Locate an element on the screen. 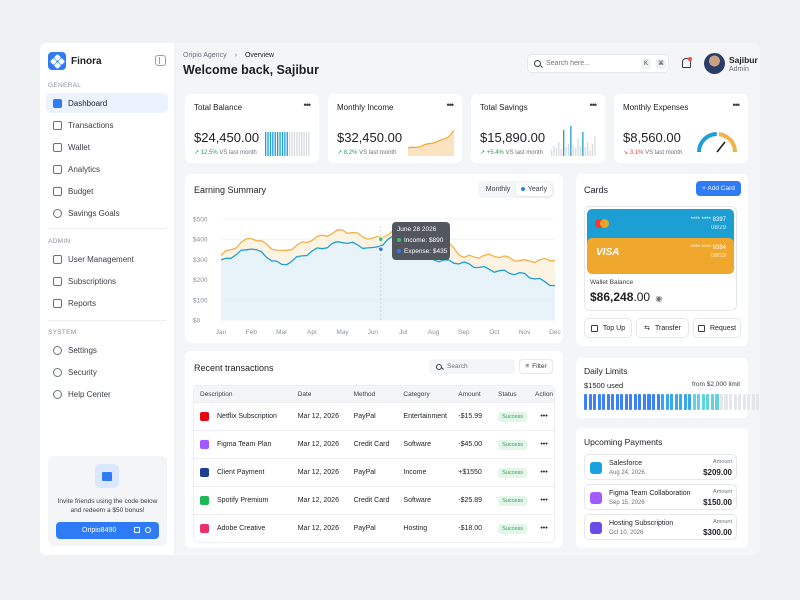 The image size is (800, 600). card-number: **** **** 9384 08/29 is located at coordinates (708, 252).